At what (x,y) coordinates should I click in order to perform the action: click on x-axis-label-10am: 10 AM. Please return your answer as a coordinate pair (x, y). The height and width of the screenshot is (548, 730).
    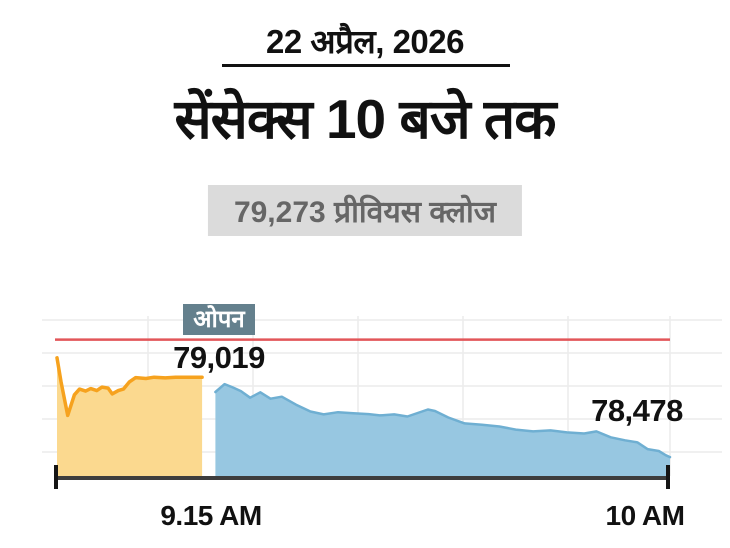
    Looking at the image, I should click on (645, 515).